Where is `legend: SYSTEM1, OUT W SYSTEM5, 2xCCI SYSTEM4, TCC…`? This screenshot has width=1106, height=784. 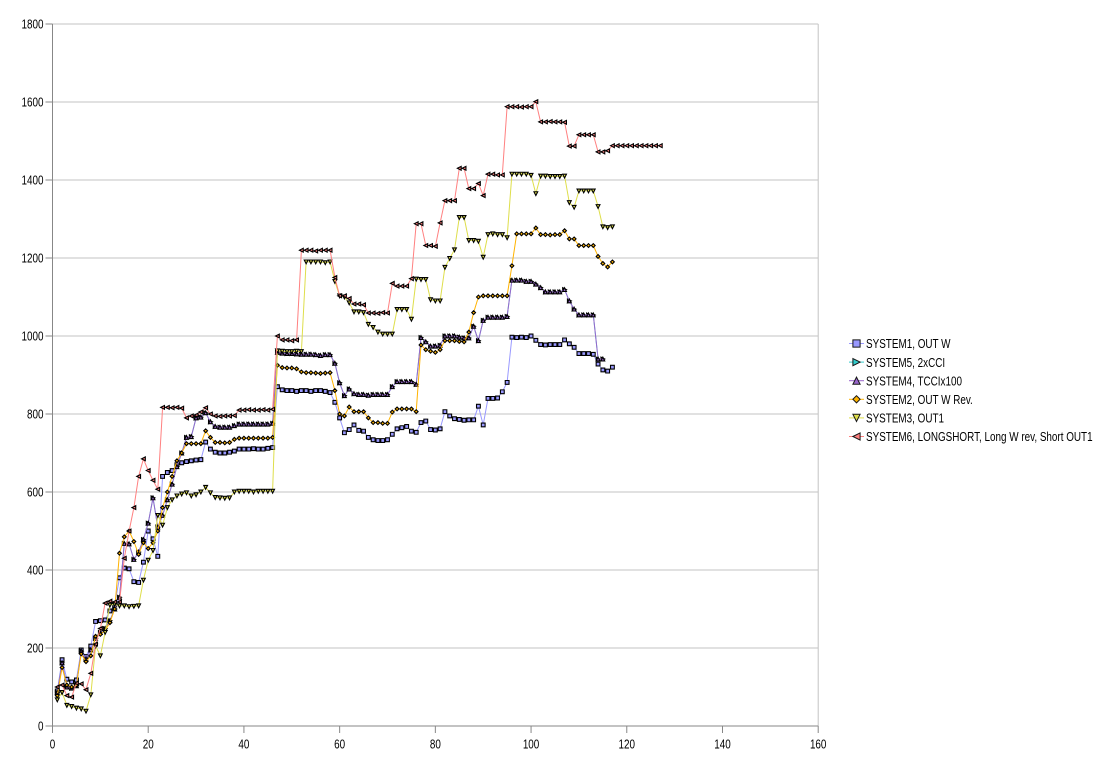
legend: SYSTEM1, OUT W SYSTEM5, 2xCCI SYSTEM4, TCC… is located at coordinates (971, 390).